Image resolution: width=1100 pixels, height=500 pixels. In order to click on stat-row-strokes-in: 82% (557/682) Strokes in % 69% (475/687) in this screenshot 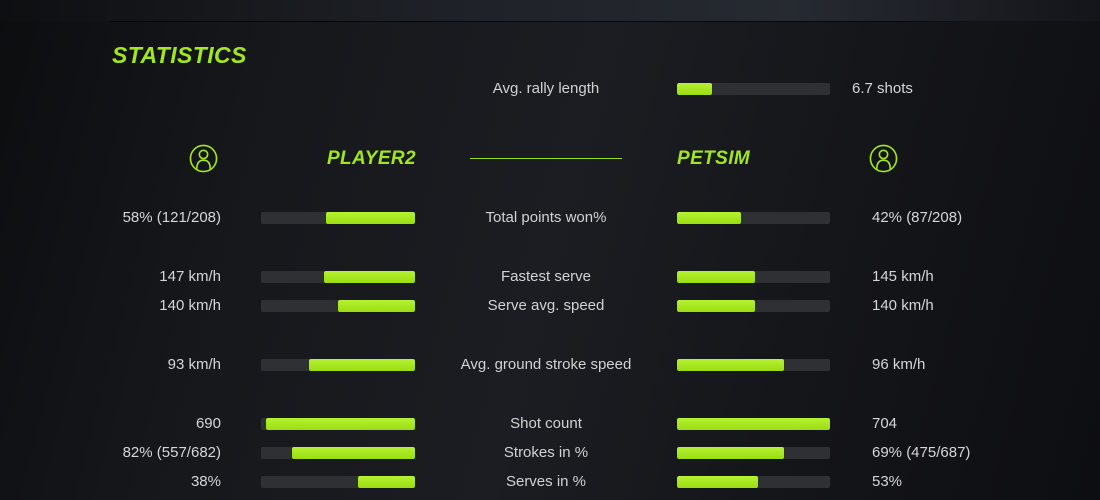, I will do `click(550, 453)`.